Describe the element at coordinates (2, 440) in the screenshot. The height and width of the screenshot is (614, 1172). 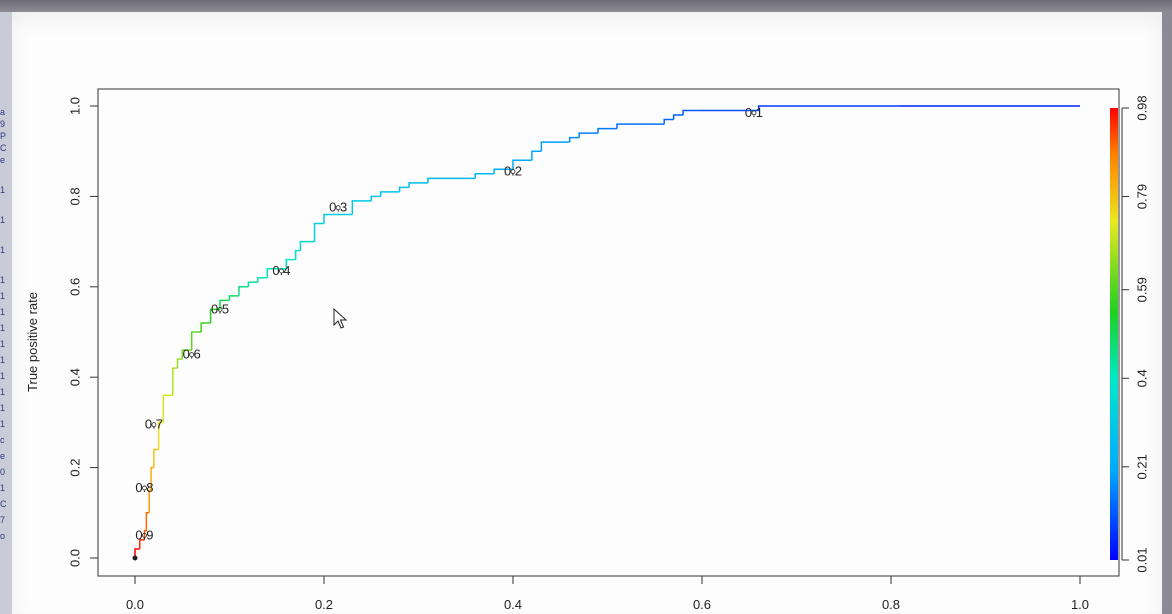
I see `background-text-fragment: c` at that location.